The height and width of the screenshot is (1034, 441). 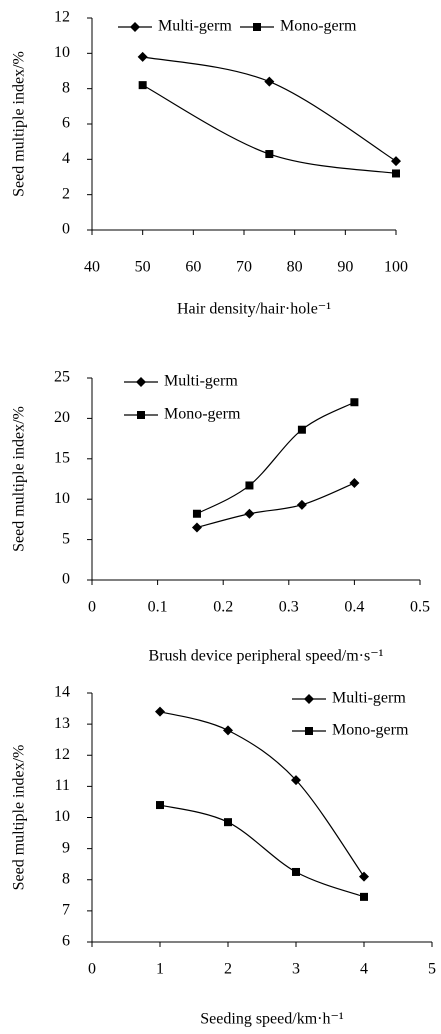 What do you see at coordinates (66, 158) in the screenshot?
I see `y-tick-label: 4` at bounding box center [66, 158].